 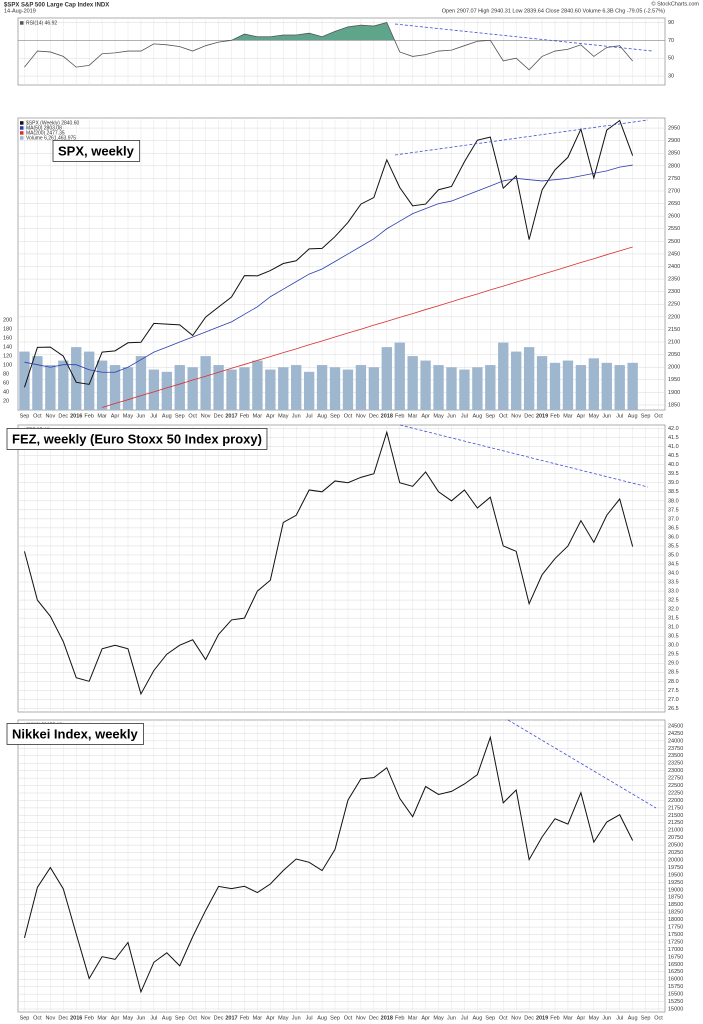 What do you see at coordinates (673, 619) in the screenshot?
I see `y-tick-label: 31.5` at bounding box center [673, 619].